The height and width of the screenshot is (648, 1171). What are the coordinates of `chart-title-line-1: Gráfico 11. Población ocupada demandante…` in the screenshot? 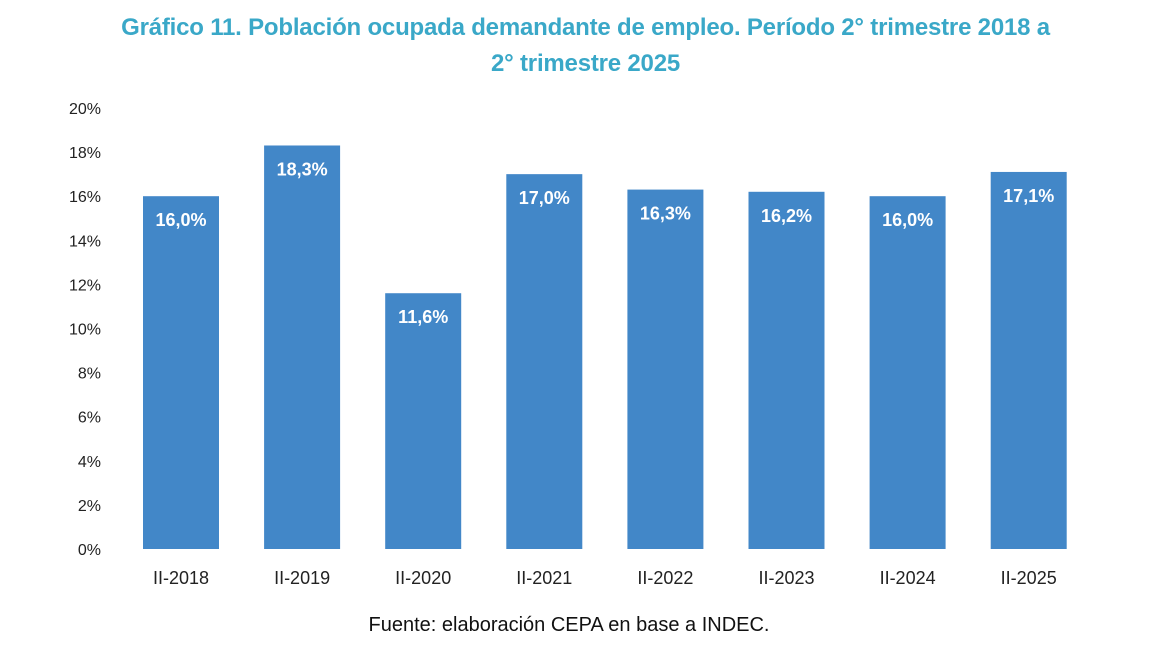 It's located at (585, 27).